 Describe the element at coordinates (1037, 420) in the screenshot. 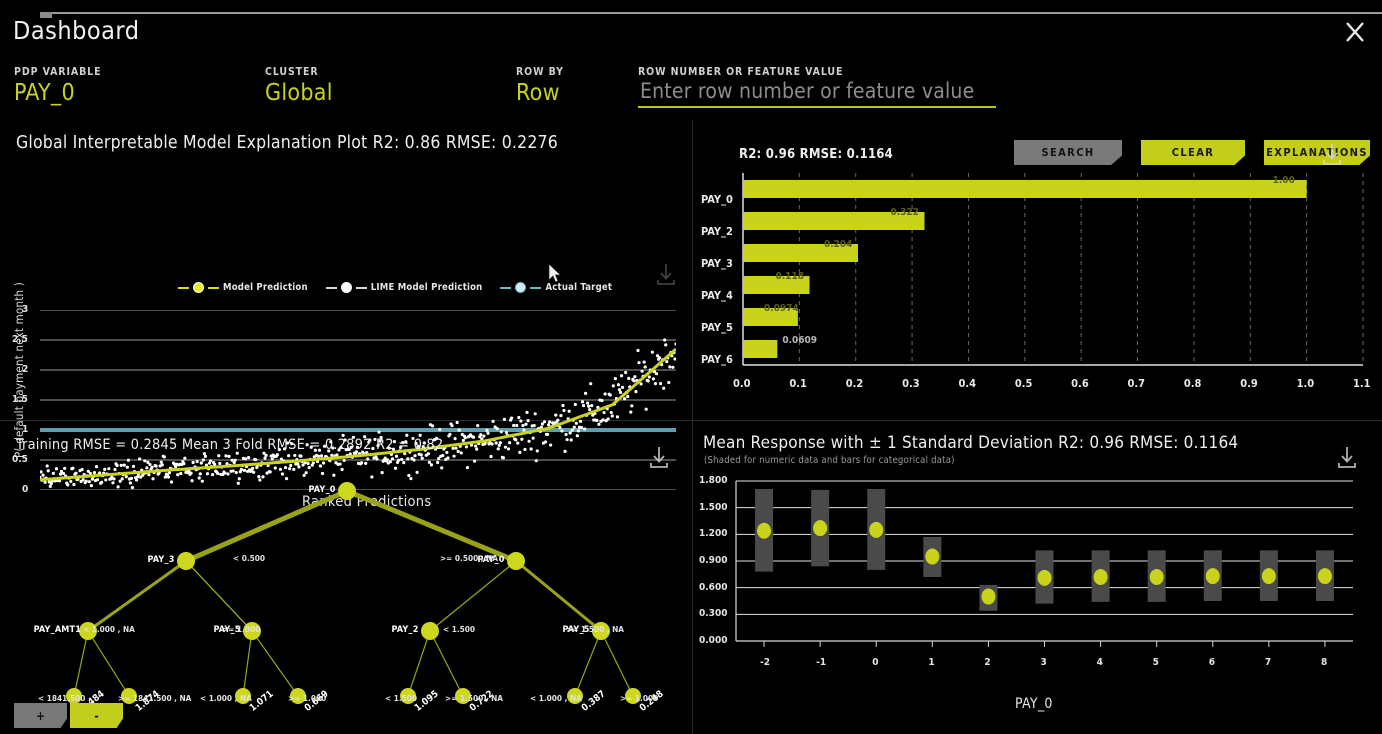

I see `panel-divider-horizontal-right` at that location.